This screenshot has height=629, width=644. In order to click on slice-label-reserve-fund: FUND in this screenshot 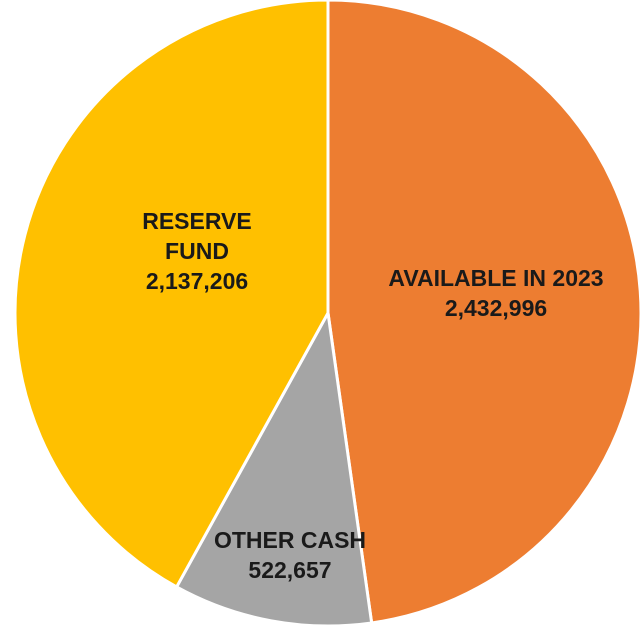, I will do `click(197, 251)`.